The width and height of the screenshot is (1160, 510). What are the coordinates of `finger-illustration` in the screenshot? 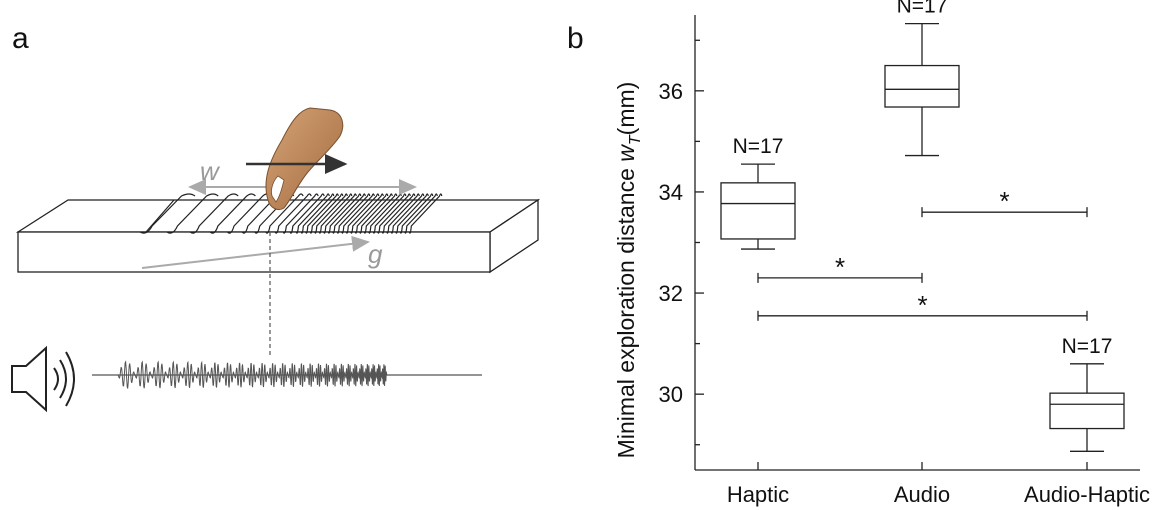 It's located at (304, 159).